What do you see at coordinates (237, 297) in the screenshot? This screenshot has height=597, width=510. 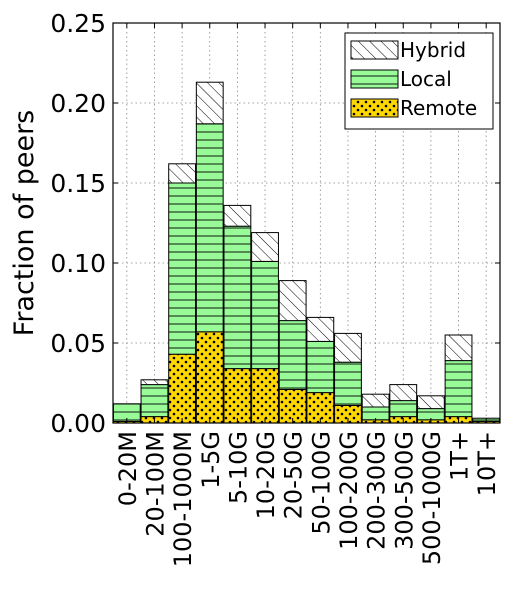 I see `bar-local-5-10G` at bounding box center [237, 297].